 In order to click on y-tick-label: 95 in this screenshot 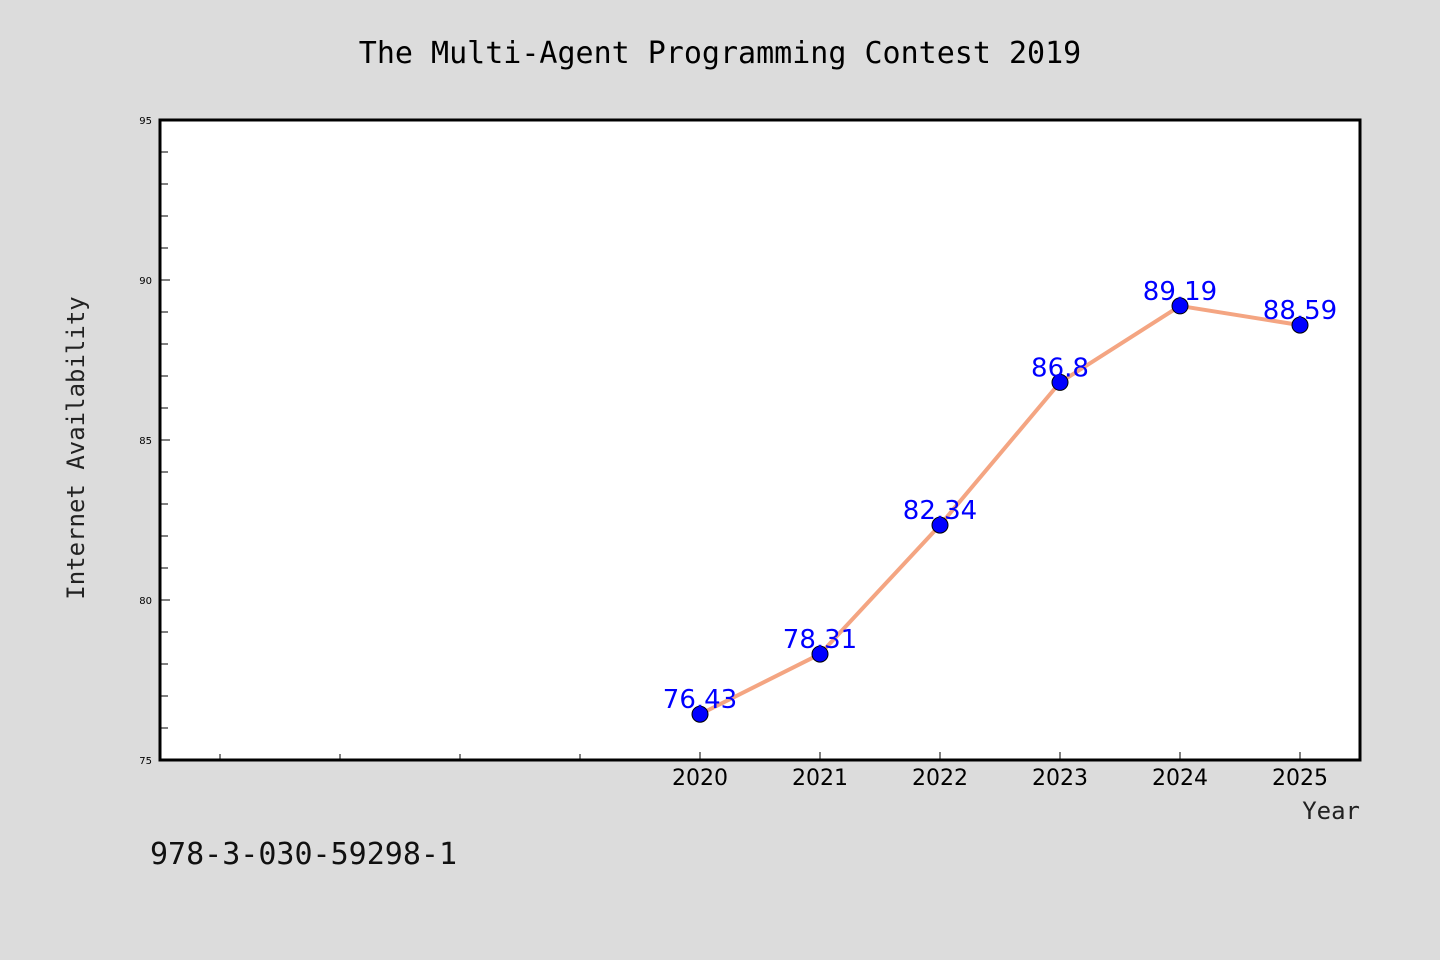, I will do `click(145, 121)`.